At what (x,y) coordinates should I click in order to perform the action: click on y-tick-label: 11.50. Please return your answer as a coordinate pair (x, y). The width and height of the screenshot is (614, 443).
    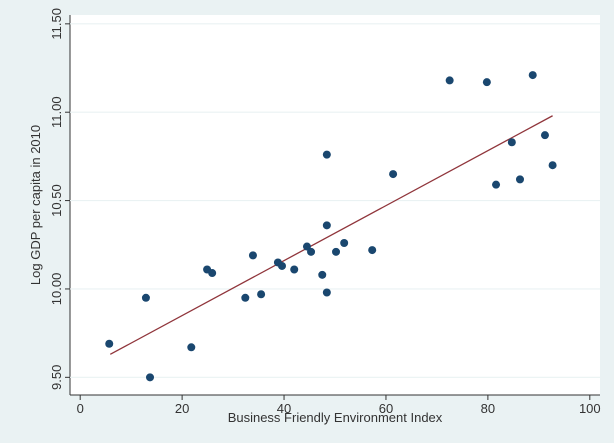
    Looking at the image, I should click on (56, 24).